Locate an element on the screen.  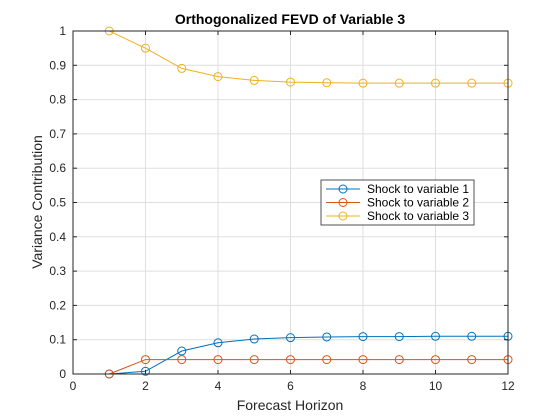
y-tick-label: 0.2 is located at coordinates (57, 305).